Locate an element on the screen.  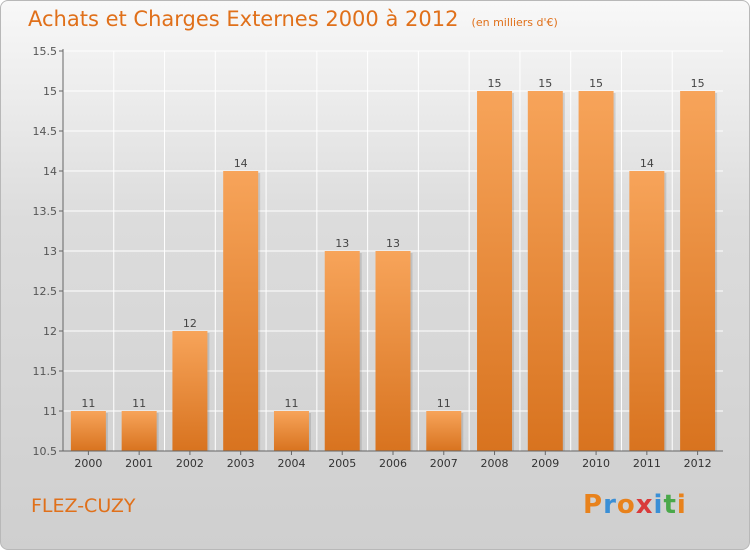
x-tick-label: 2006 is located at coordinates (393, 463).